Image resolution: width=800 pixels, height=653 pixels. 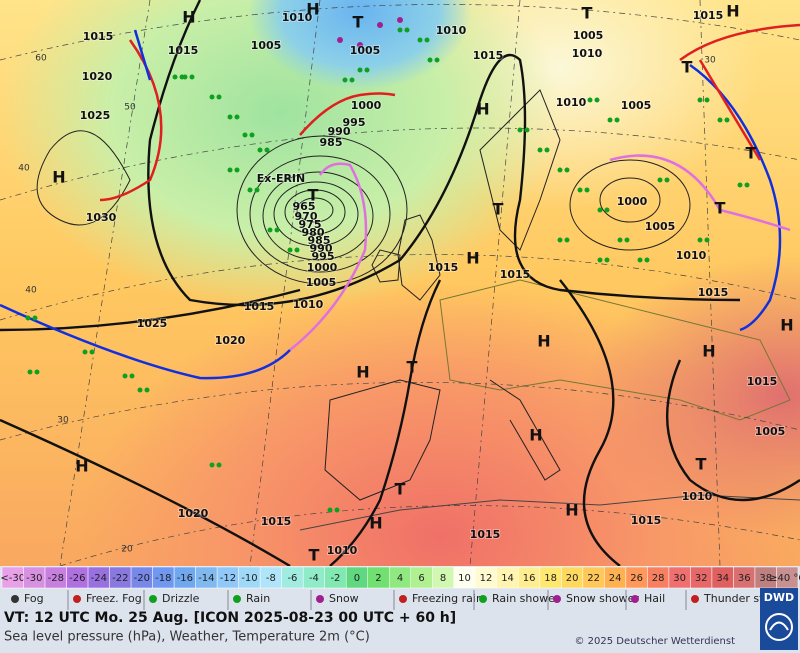 What do you see at coordinates (56, 578) in the screenshot?
I see `scale-label: -28` at bounding box center [56, 578].